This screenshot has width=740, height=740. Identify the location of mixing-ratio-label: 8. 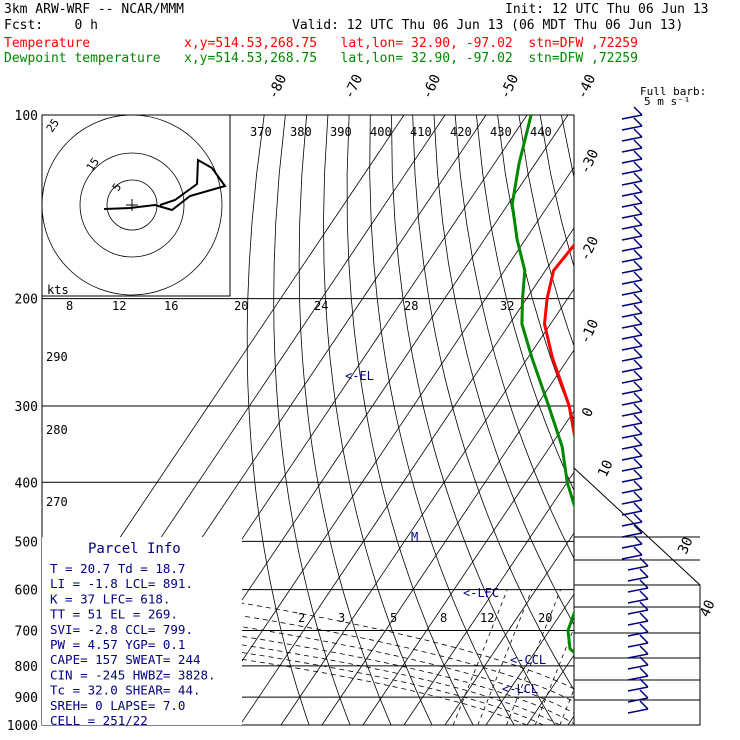
(443, 618).